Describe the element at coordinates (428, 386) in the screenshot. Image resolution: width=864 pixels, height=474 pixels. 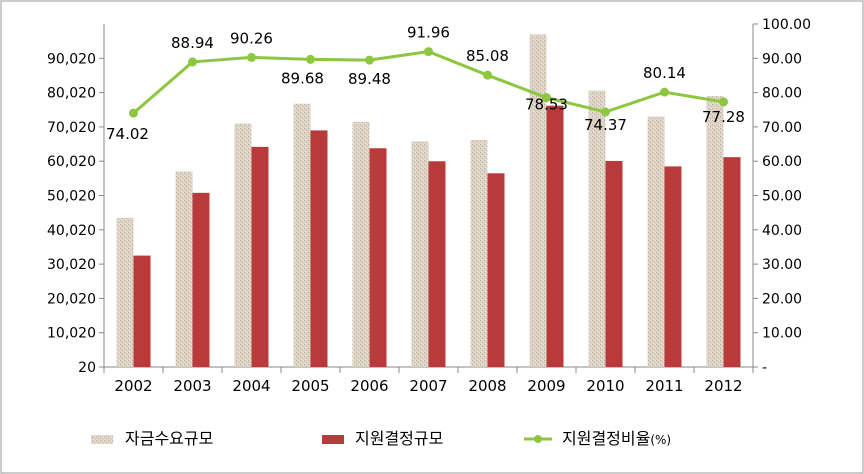
I see `x-tick-label: 2007` at that location.